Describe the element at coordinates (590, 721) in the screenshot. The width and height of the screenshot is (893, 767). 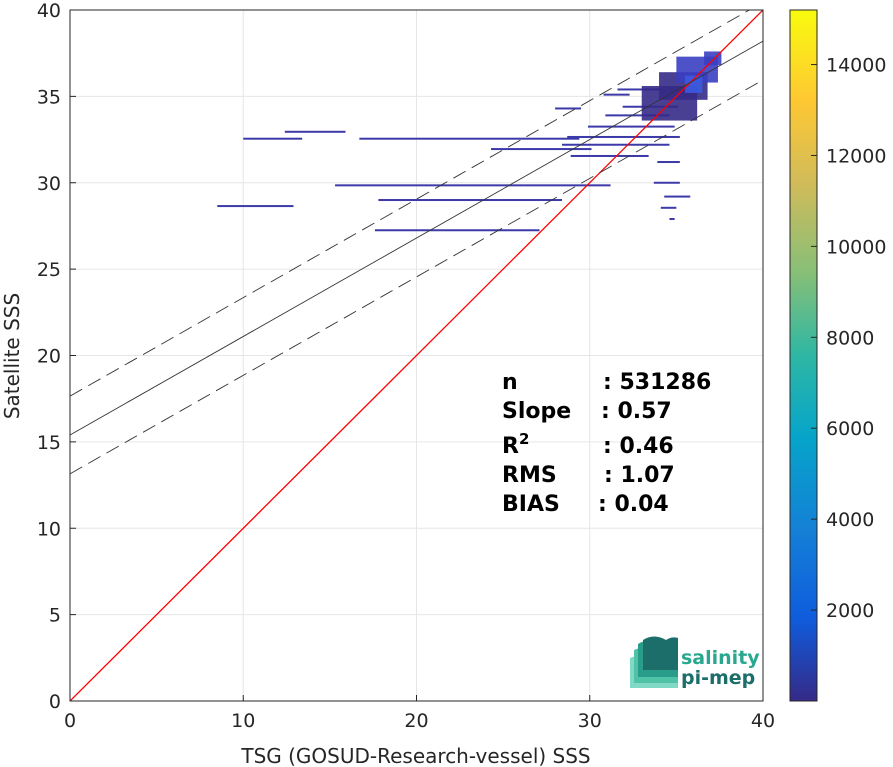
I see `x-tick-label: 30` at that location.